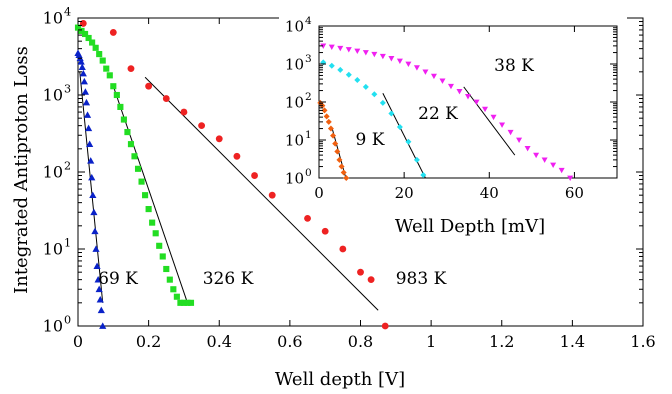  Describe the element at coordinates (360, 341) in the screenshot. I see `main-x-tick-label: 0.8` at that location.